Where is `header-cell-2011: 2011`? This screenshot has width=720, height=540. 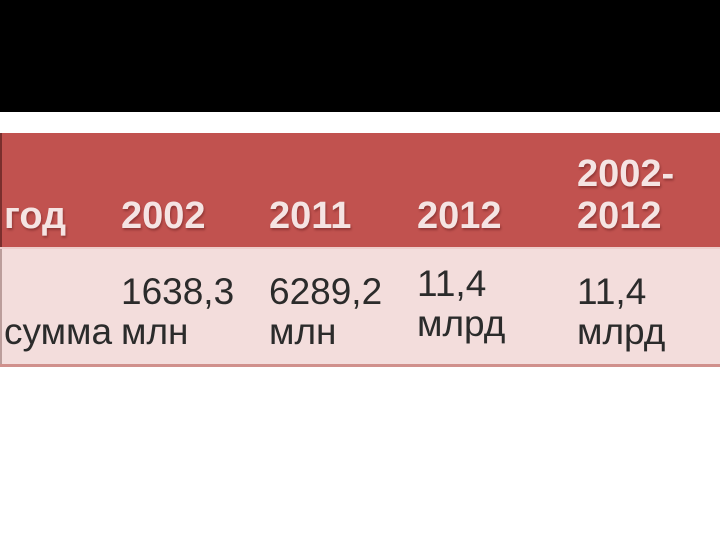
header-cell-2011: 2011 is located at coordinates (341, 191).